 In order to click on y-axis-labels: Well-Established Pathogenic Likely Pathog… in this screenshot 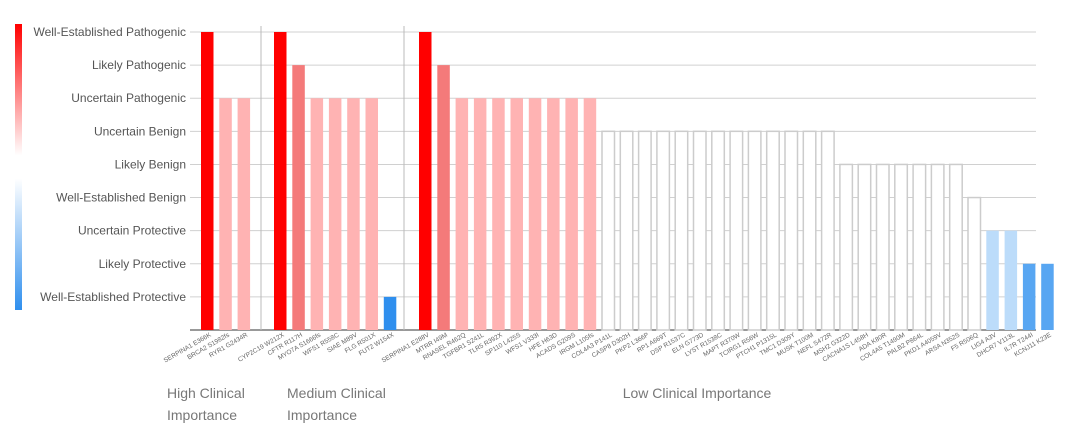, I will do `click(109, 164)`.